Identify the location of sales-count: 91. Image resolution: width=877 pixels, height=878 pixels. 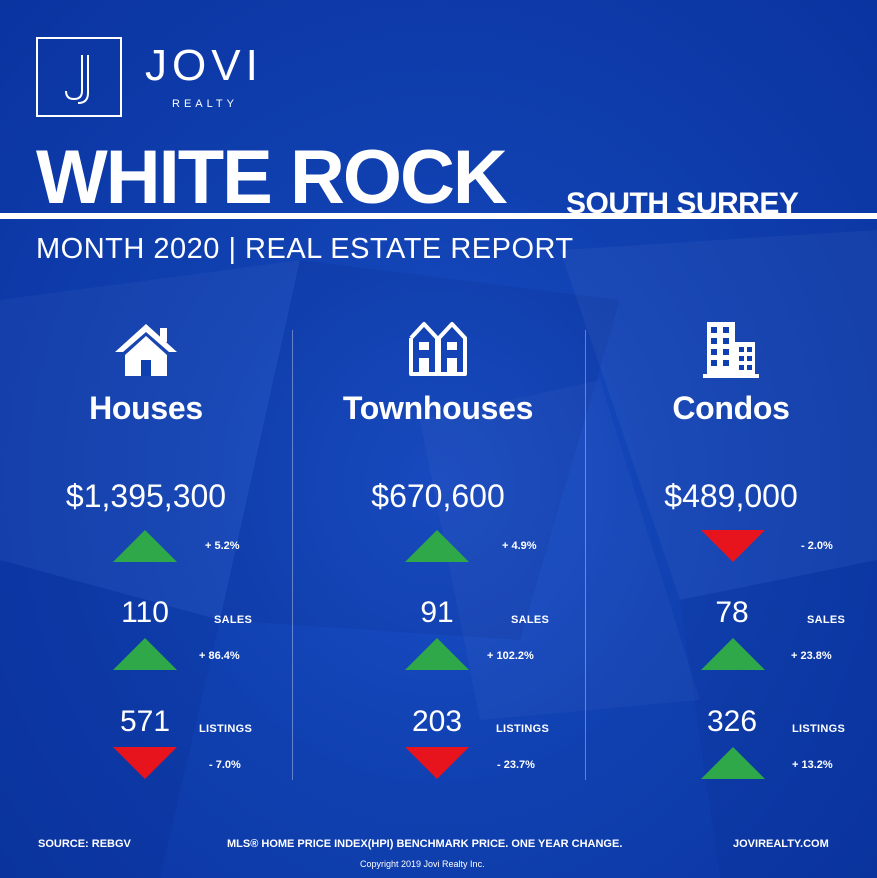
(437, 612).